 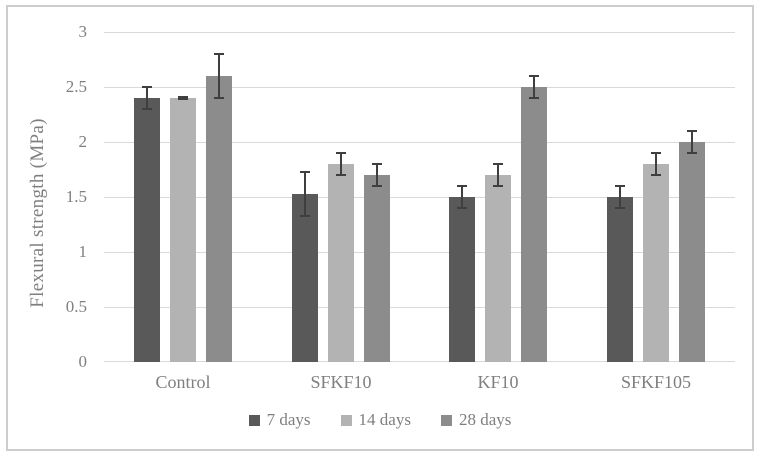 What do you see at coordinates (83, 141) in the screenshot?
I see `y-tick-label: 2` at bounding box center [83, 141].